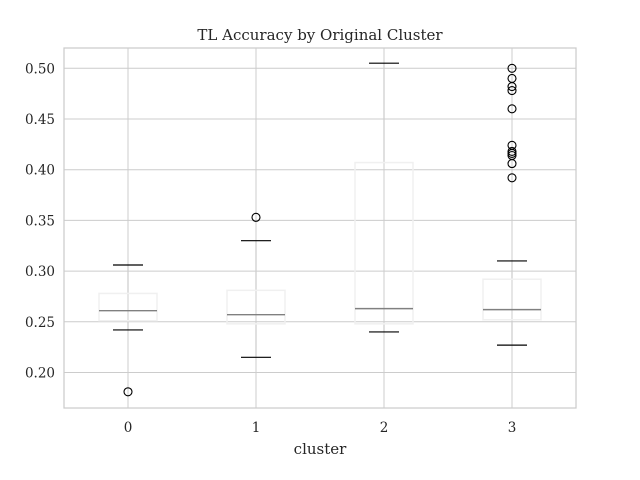  Describe the element at coordinates (40, 120) in the screenshot. I see `y-tick-label: 0.45` at that location.